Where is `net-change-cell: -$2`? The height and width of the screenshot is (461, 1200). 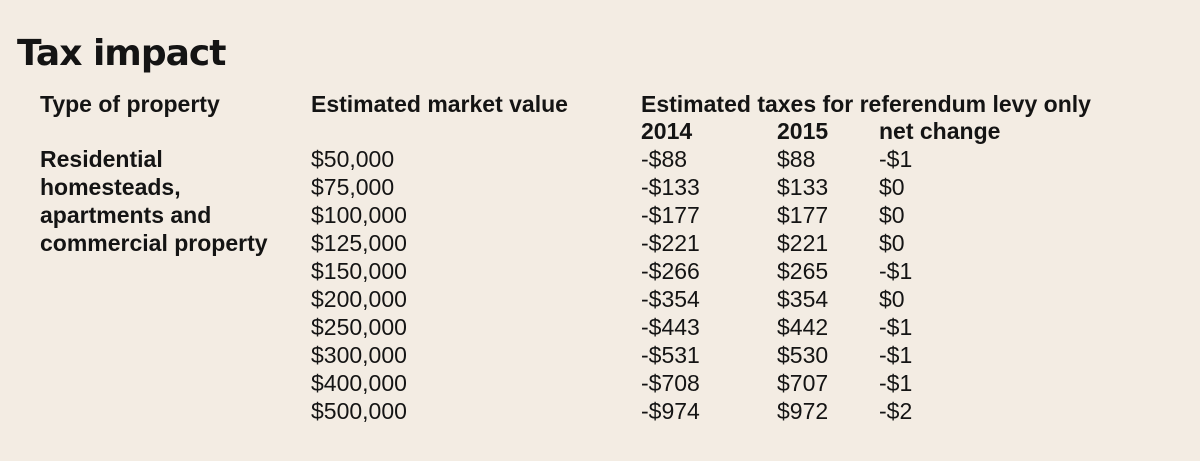
net-change-cell: -$2 is located at coordinates (896, 411).